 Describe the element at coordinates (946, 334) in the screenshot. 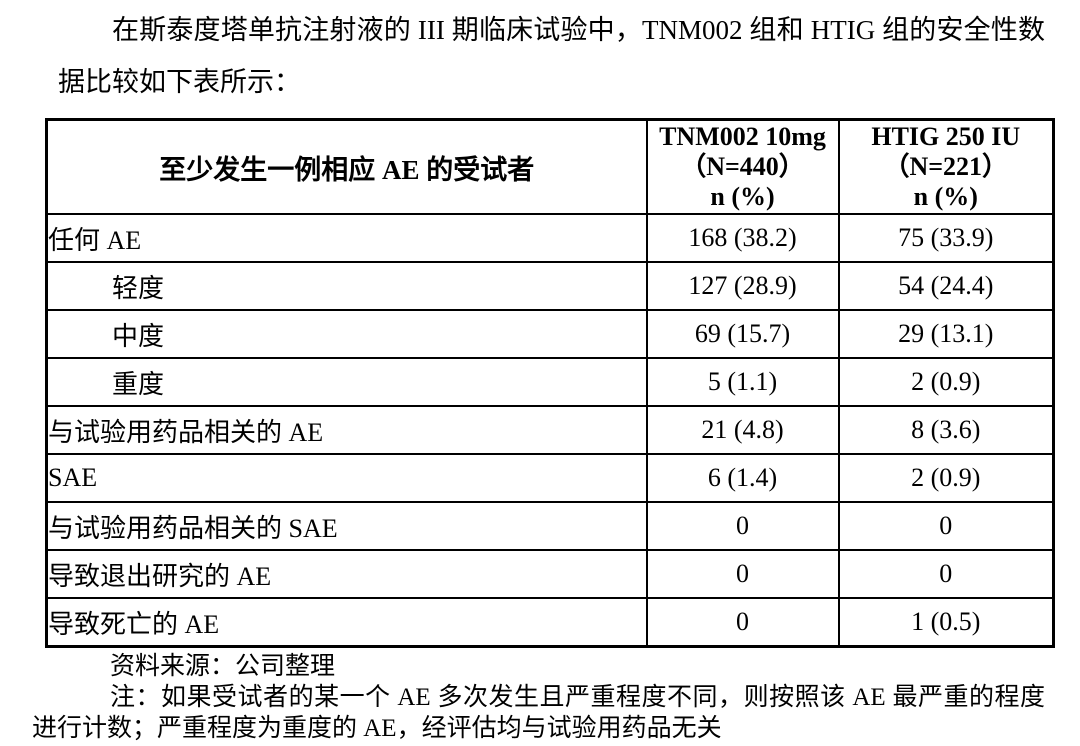

I see `htig-value-cell: 29 (13.1)` at that location.